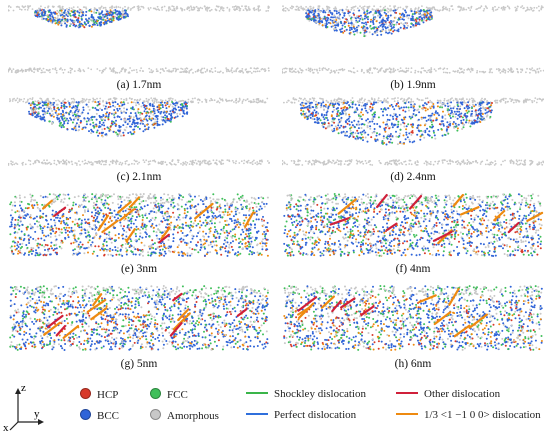 The width and height of the screenshot is (550, 438). What do you see at coordinates (99, 394) in the screenshot?
I see `legend-hcp: HCP` at bounding box center [99, 394].